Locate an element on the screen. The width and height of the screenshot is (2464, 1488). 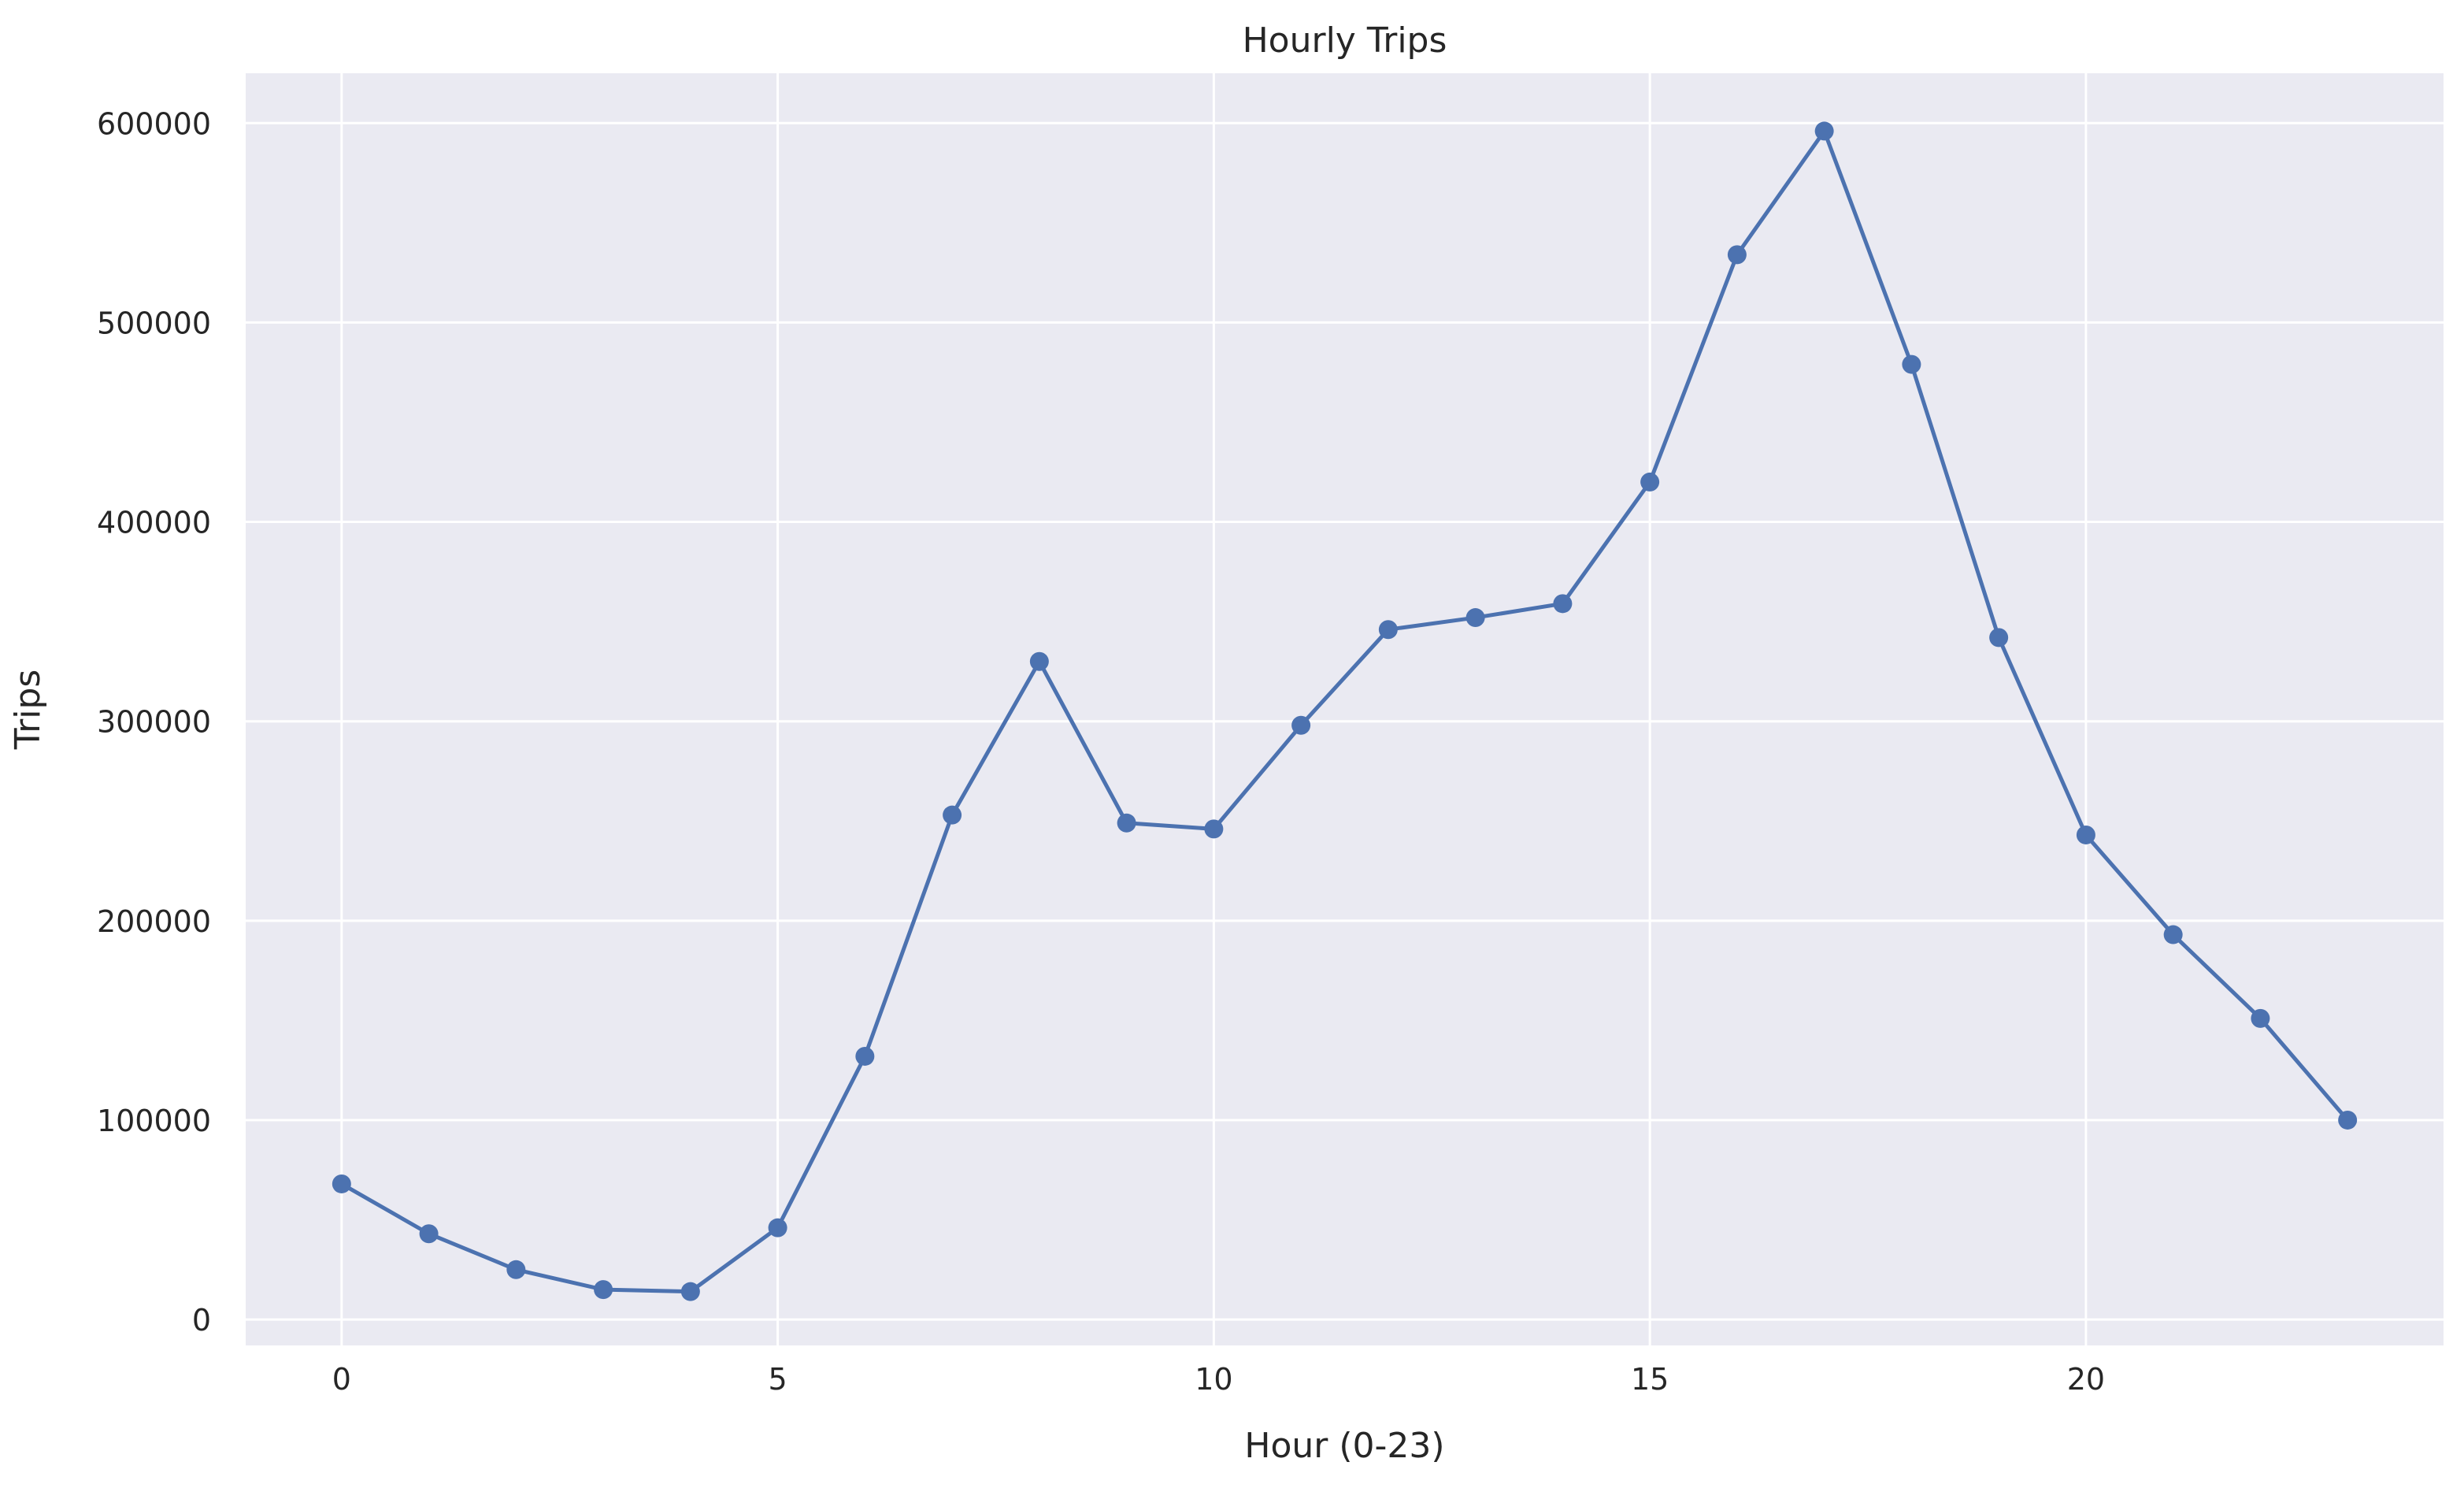
x-tick-label-3: 15 is located at coordinates (1650, 1379).